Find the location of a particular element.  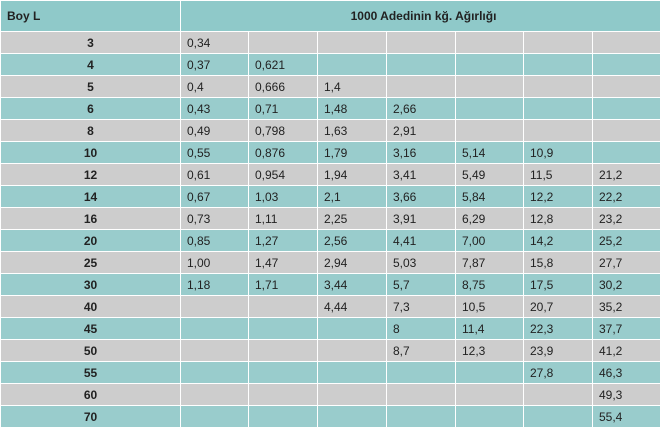

weight-cell: 20,7 is located at coordinates (558, 306).